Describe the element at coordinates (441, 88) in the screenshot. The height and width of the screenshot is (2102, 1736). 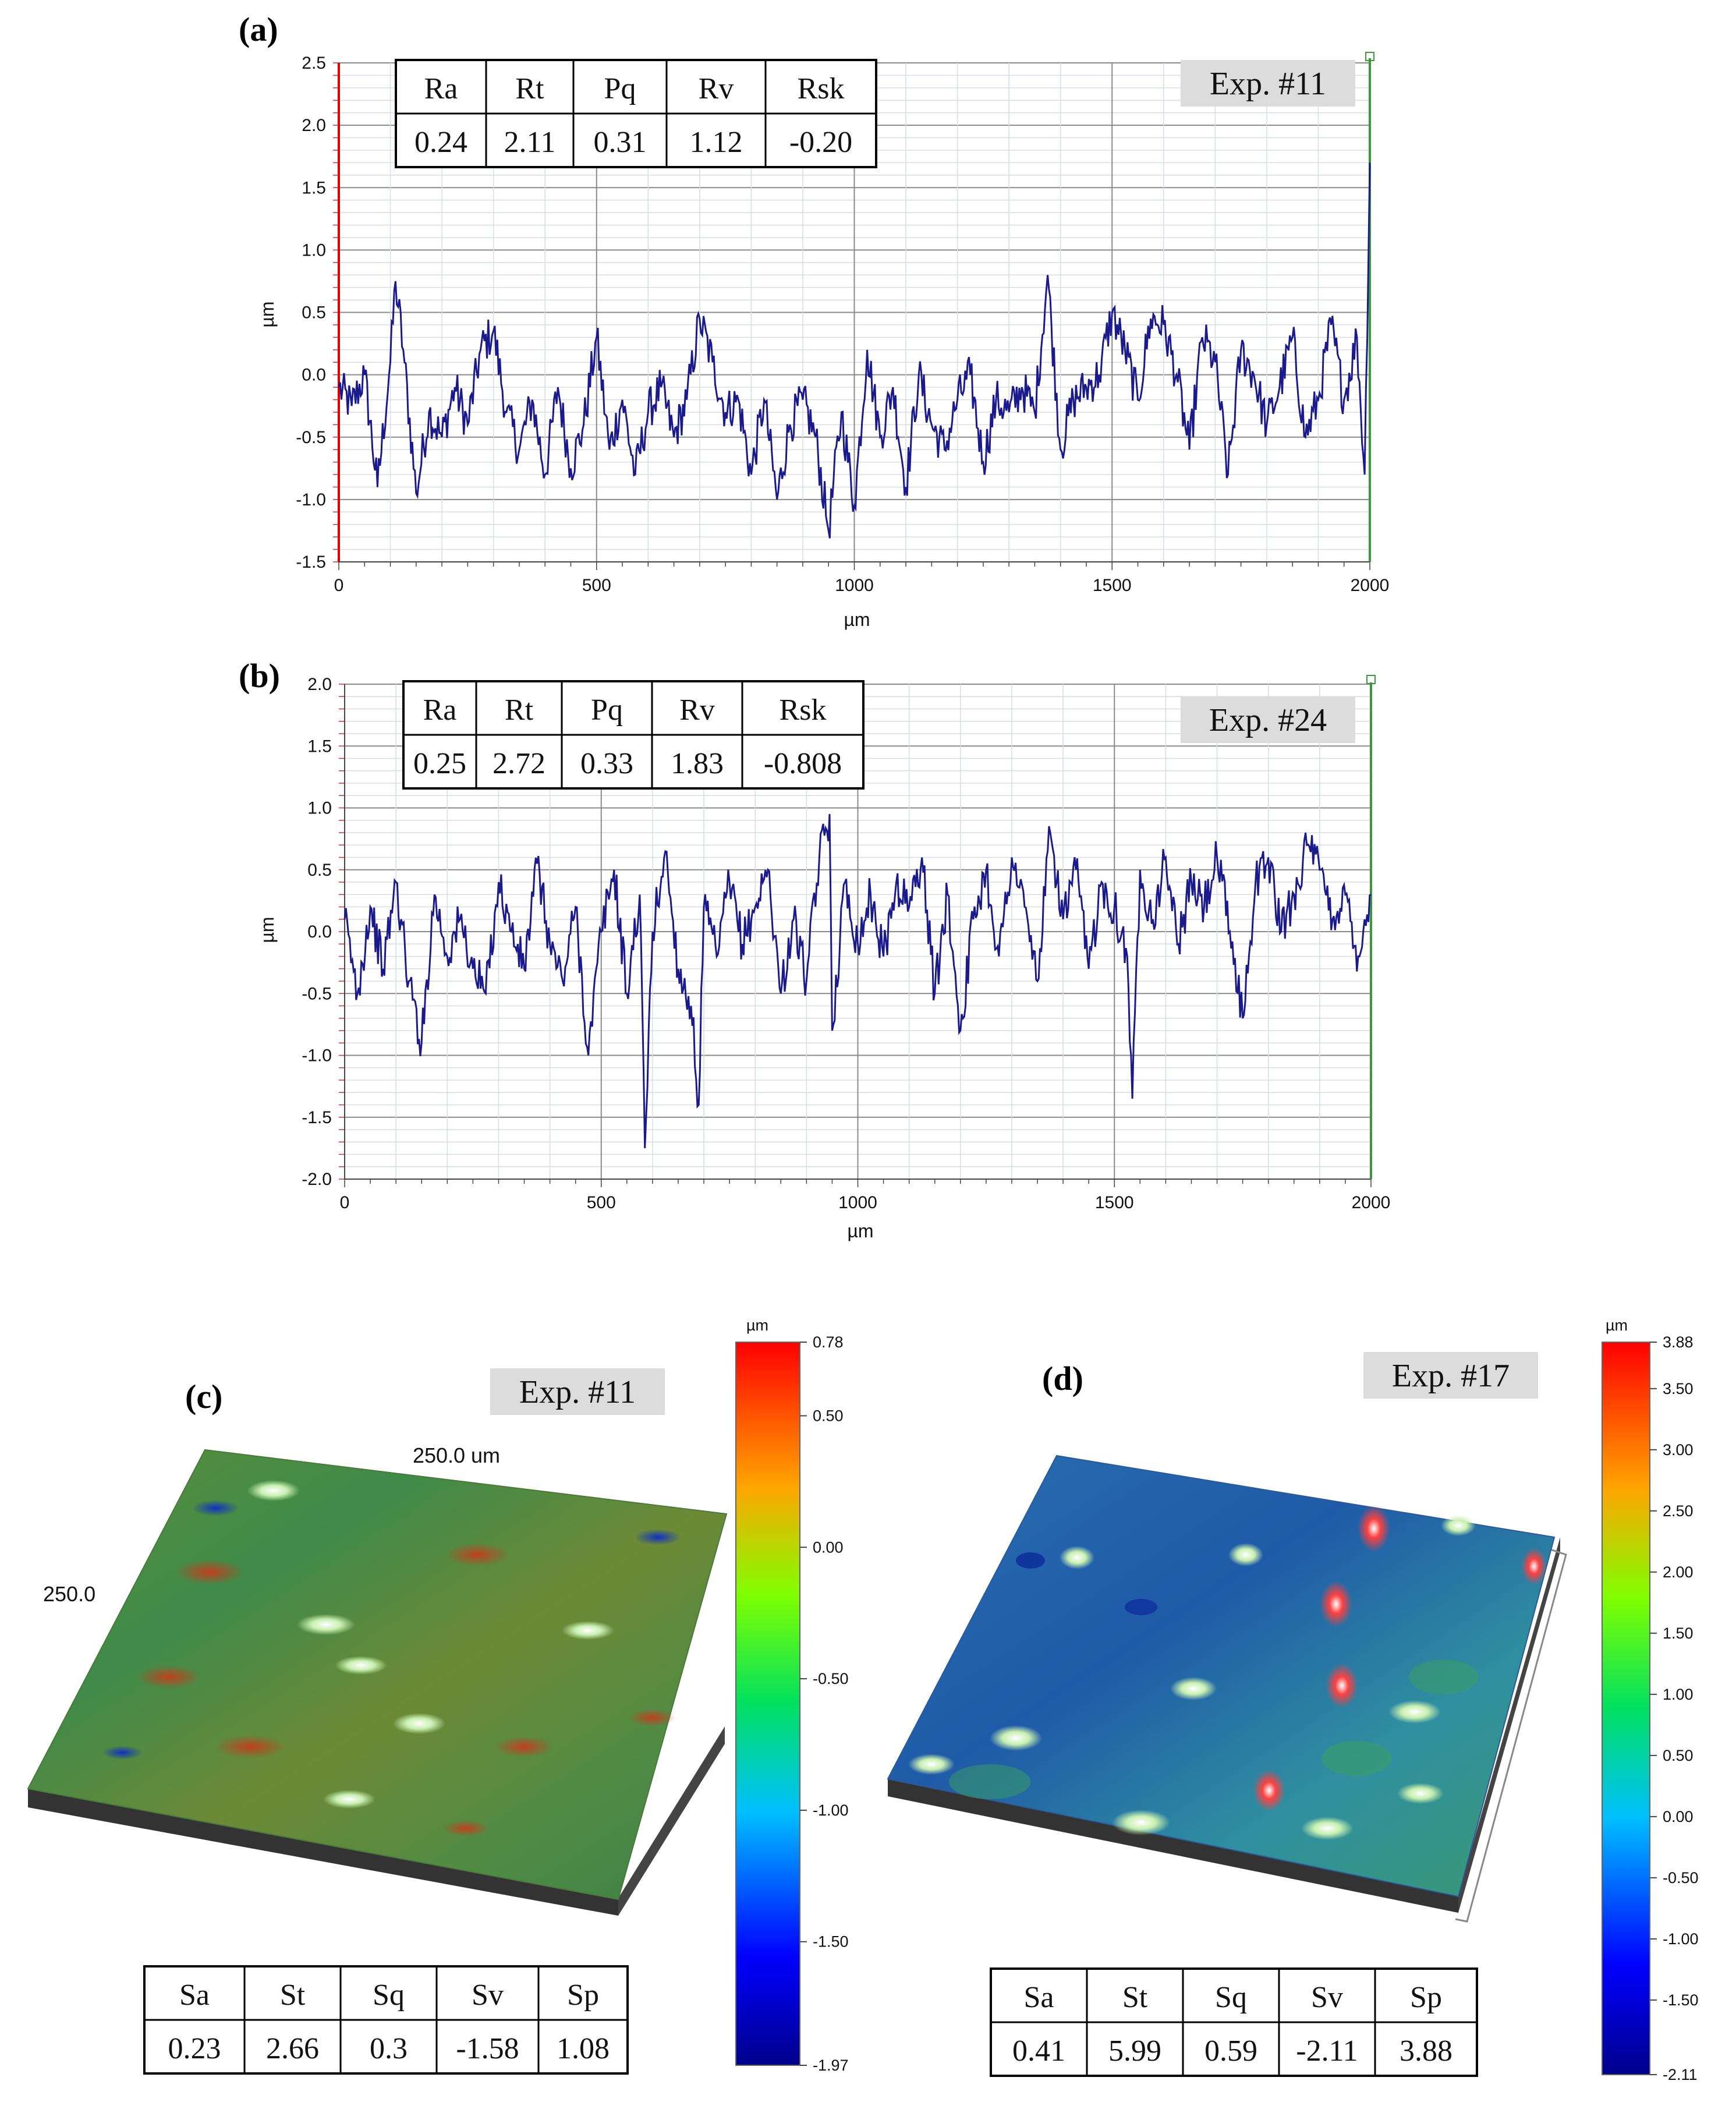
I see `profile-a-header-ra: Ra` at that location.